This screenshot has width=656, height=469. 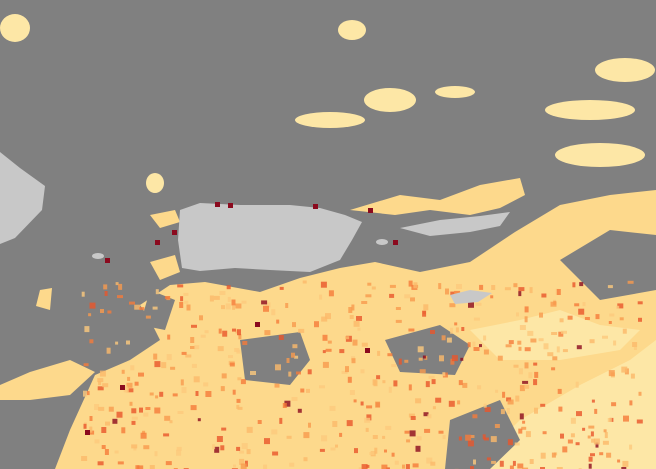 What do you see at coordinates (87, 432) in the screenshot?
I see `hotspot` at bounding box center [87, 432].